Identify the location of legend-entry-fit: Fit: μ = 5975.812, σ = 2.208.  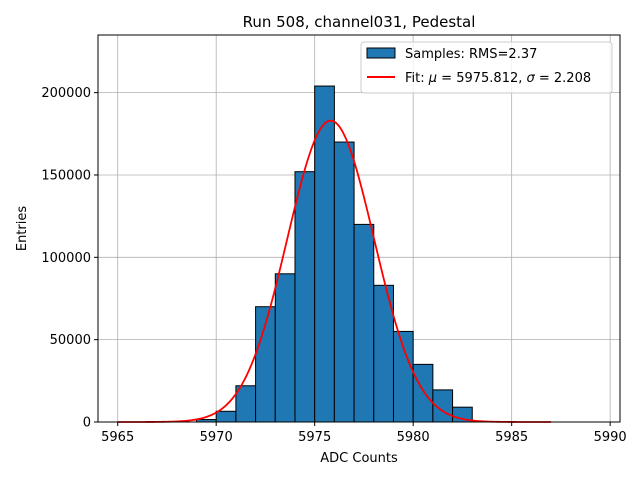
(498, 78).